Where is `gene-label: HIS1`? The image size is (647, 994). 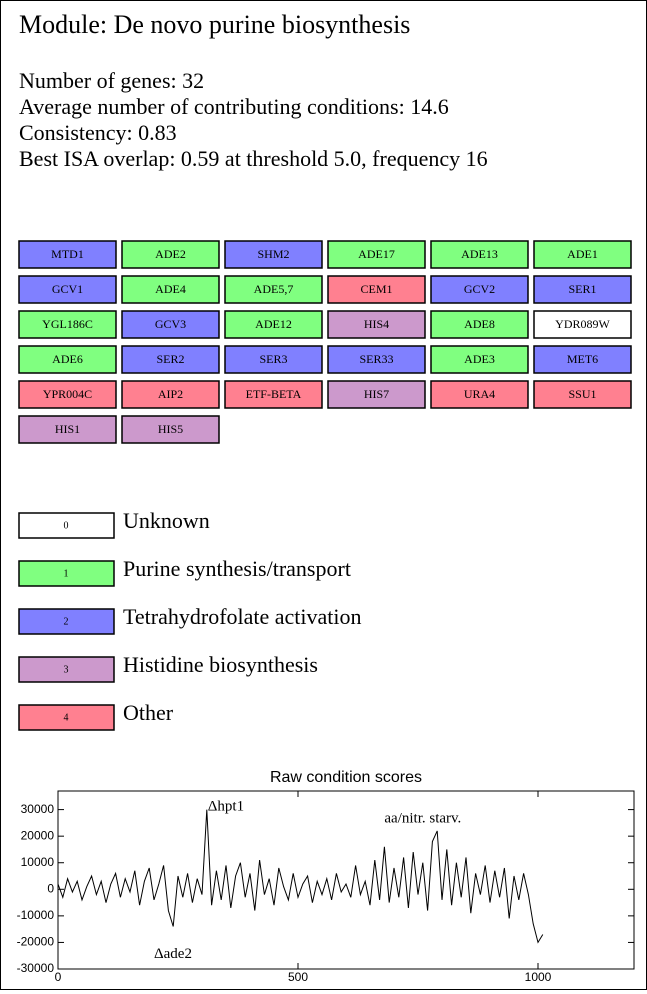 gene-label: HIS1 is located at coordinates (67, 429).